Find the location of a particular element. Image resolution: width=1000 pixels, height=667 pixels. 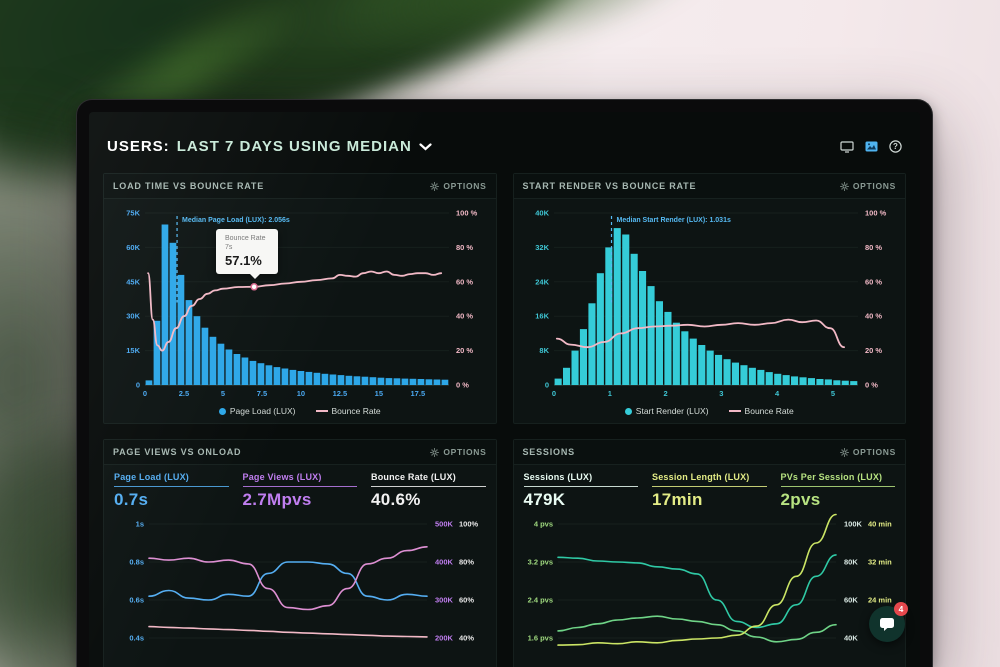

svg-text: 100K is located at coordinates (853, 524).